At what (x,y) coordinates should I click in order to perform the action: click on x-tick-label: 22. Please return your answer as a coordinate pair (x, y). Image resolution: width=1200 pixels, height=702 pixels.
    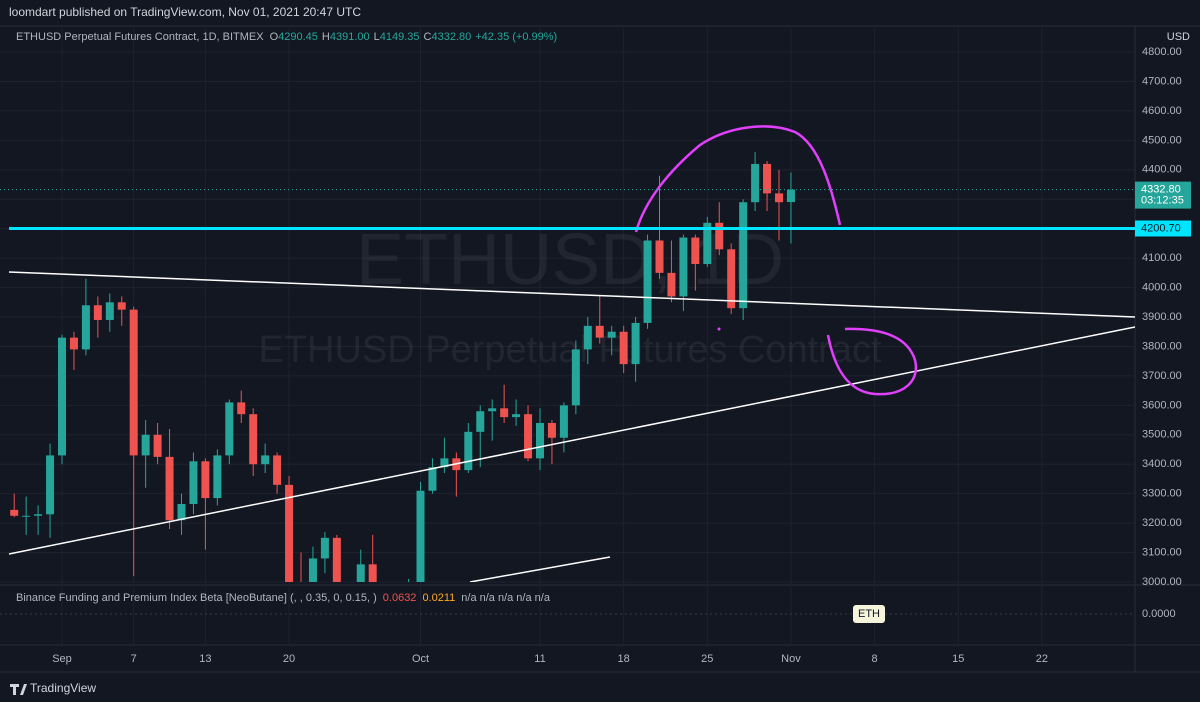
    Looking at the image, I should click on (1042, 659).